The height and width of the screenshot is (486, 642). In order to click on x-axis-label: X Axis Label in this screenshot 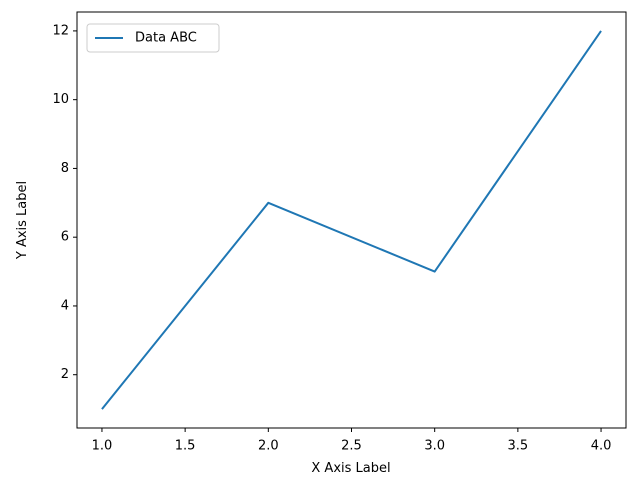, I will do `click(350, 468)`.